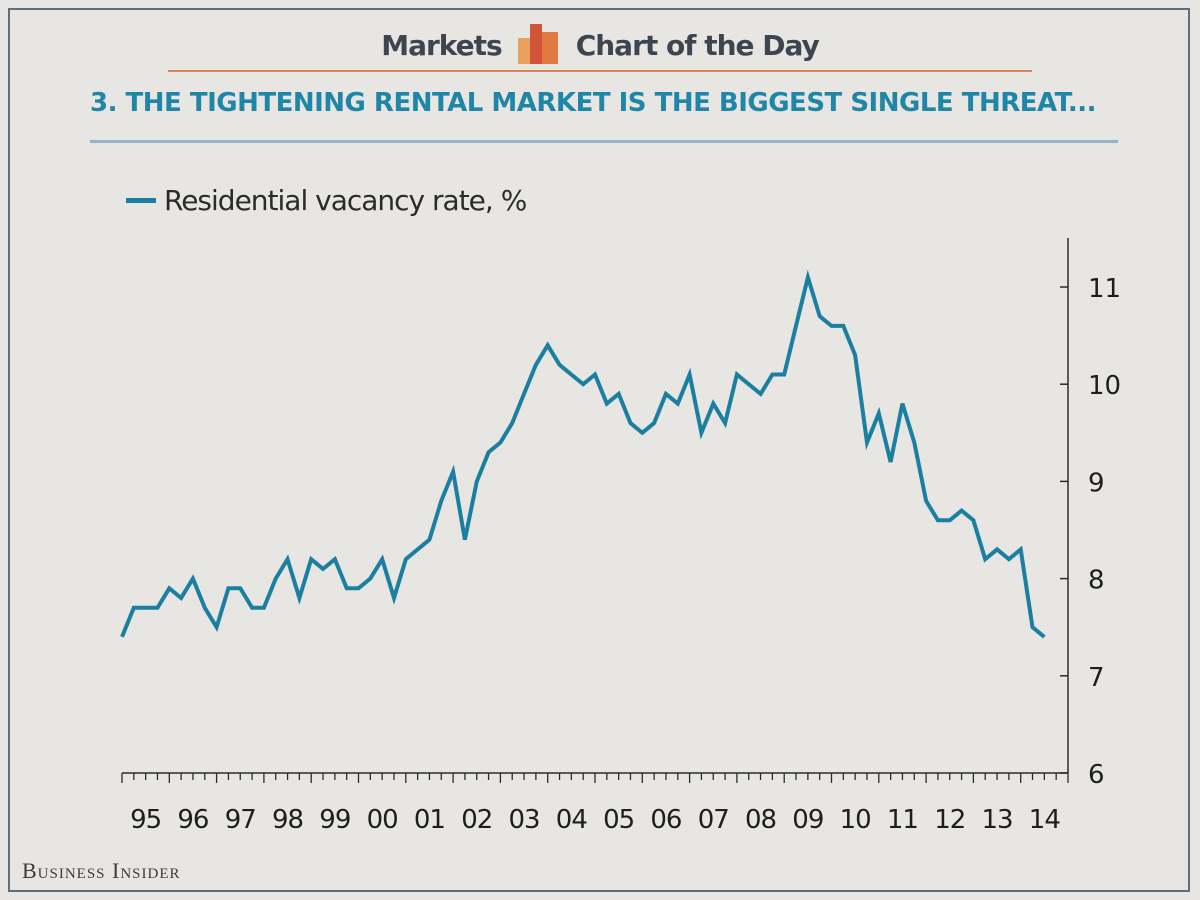 The width and height of the screenshot is (1200, 900). Describe the element at coordinates (345, 200) in the screenshot. I see `legend-label: Residential vacancy rate, %` at that location.